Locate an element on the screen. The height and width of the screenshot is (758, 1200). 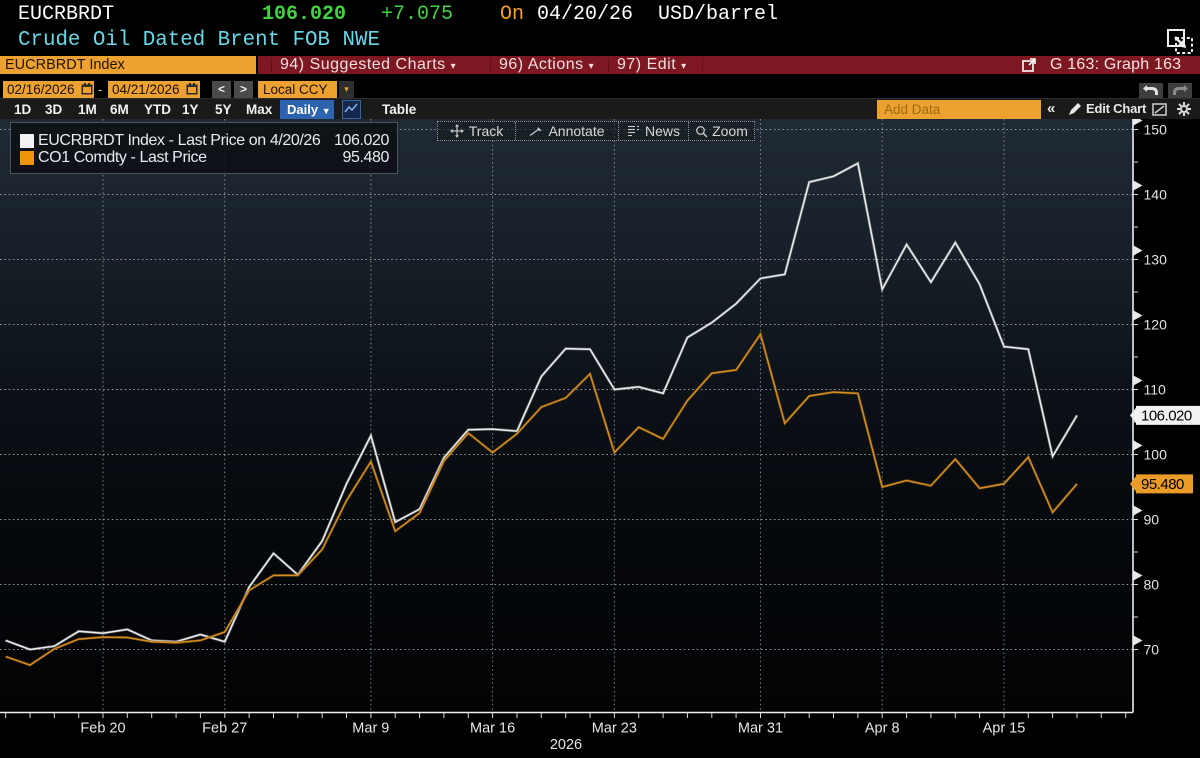
svg-text: Apr 8 is located at coordinates (882, 729).